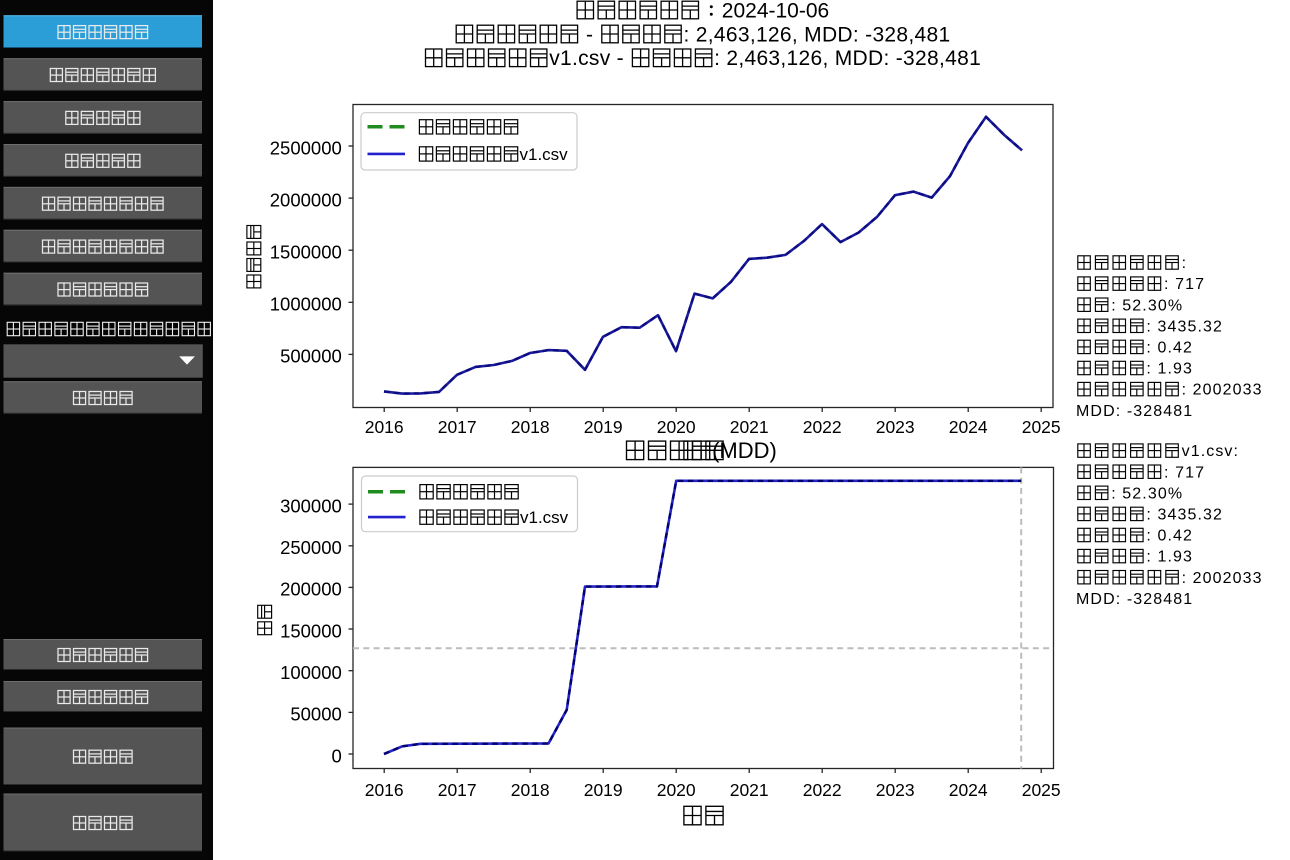 The height and width of the screenshot is (860, 1290). I want to click on svg-text: v1.csv:, so click(1211, 451).